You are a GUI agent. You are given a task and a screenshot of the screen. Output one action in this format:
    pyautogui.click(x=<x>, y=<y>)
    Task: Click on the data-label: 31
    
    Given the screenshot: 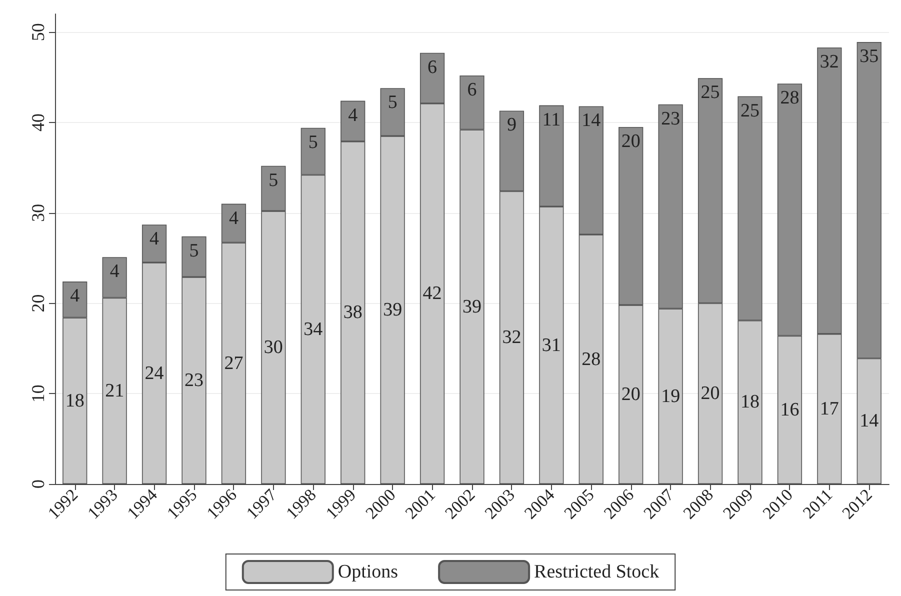 What is the action you would take?
    pyautogui.click(x=551, y=345)
    